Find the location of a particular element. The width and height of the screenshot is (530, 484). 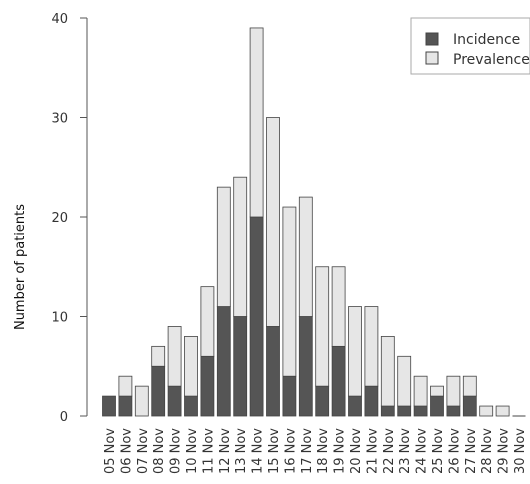

x-tick-label: 08 Nov is located at coordinates (159, 451).